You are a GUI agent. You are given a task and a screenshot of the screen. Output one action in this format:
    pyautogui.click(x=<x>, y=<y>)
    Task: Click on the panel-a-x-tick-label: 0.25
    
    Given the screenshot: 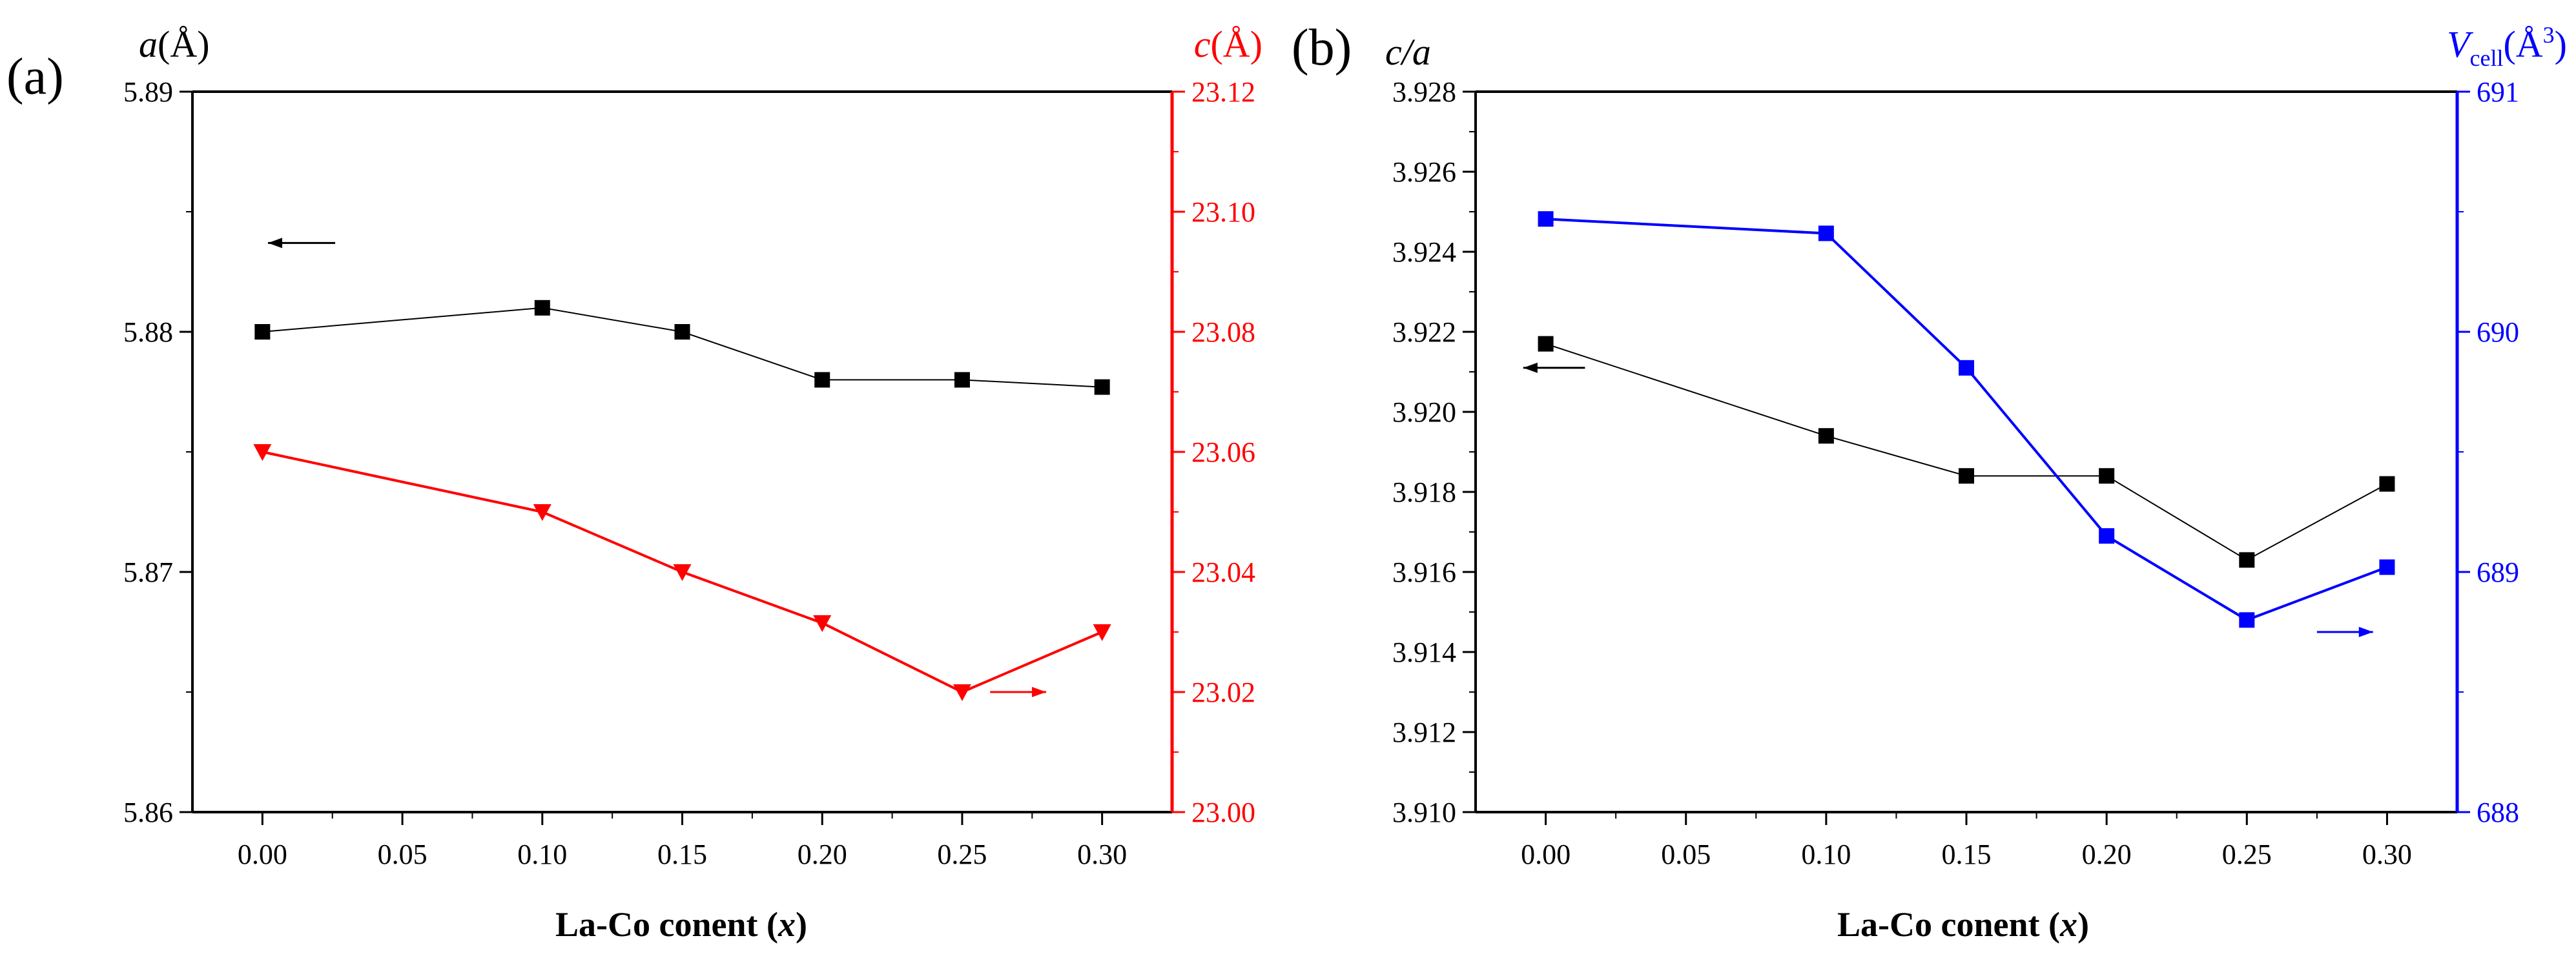 What is the action you would take?
    pyautogui.click(x=962, y=854)
    